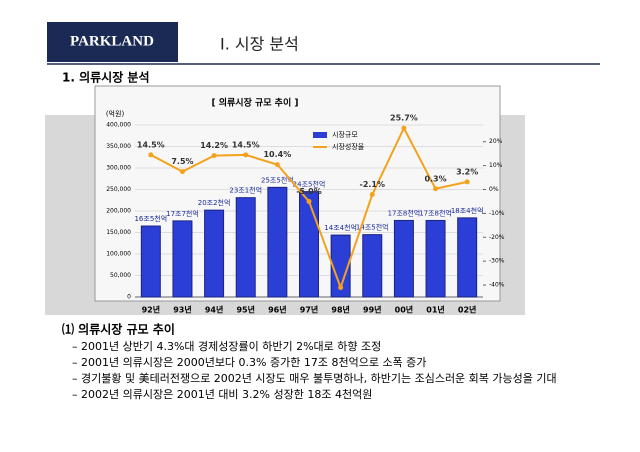 Image resolution: width=640 pixels, height=452 pixels. Describe the element at coordinates (277, 154) in the screenshot. I see `growth-label: 10.4%` at that location.